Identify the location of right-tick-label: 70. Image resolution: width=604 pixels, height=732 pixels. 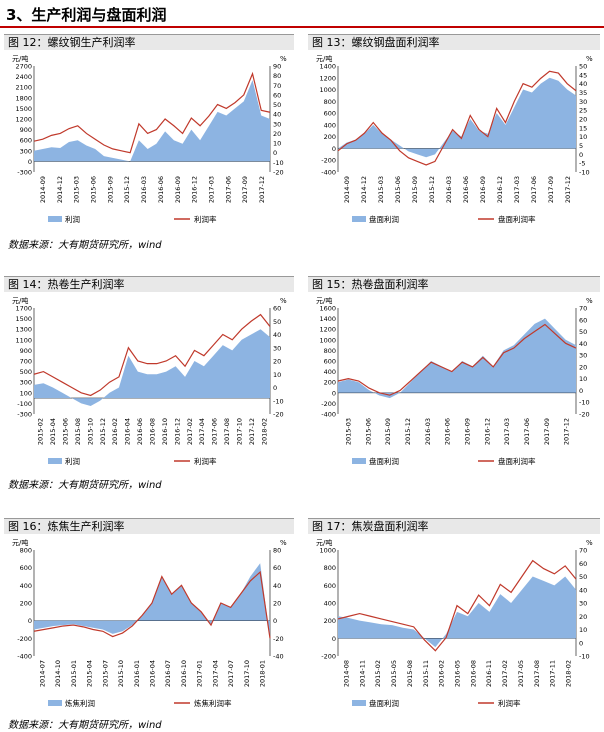
(583, 309).